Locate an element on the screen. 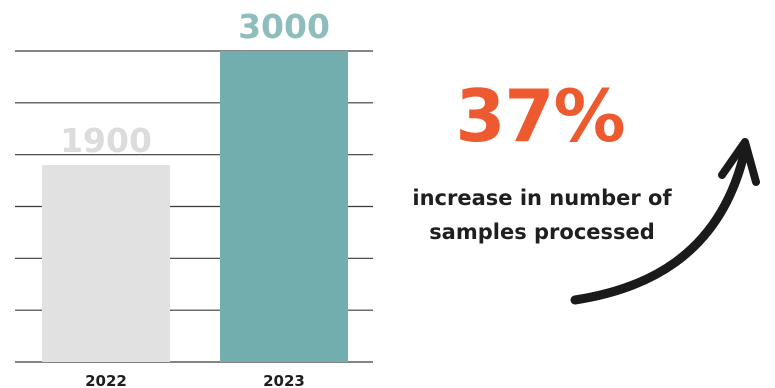 This screenshot has height=388, width=775. caption-line-2: samples processed is located at coordinates (542, 232).